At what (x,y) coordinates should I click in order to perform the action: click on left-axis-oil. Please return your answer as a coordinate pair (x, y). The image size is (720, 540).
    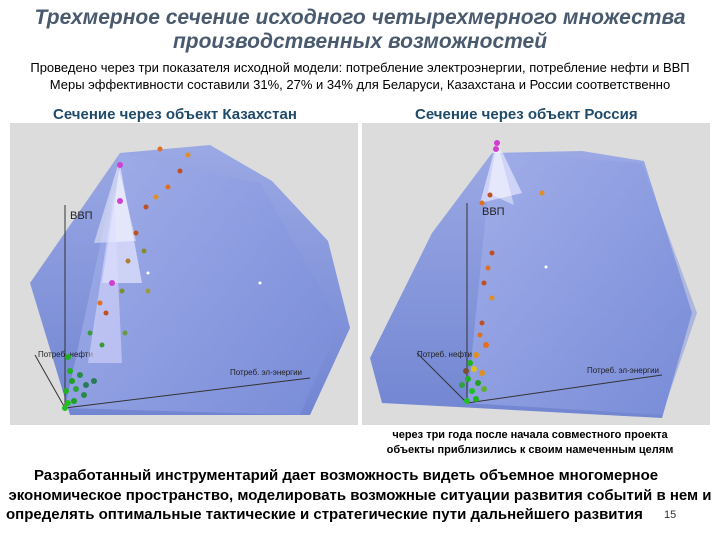
    Looking at the image, I should click on (50, 381).